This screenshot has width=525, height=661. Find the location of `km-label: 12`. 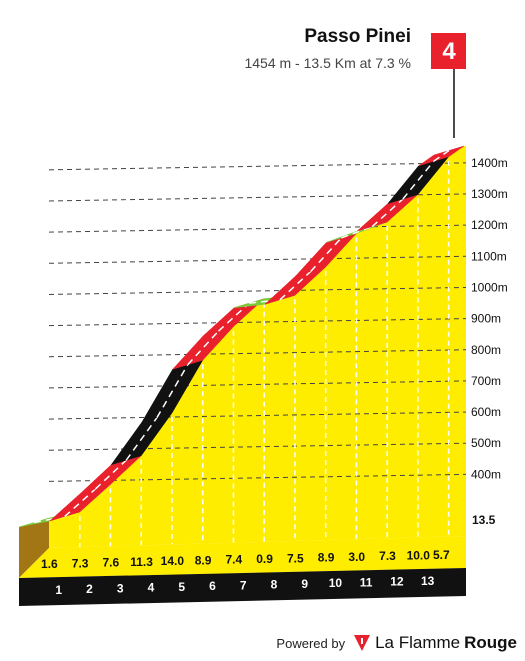

km-label: 12 is located at coordinates (397, 582).